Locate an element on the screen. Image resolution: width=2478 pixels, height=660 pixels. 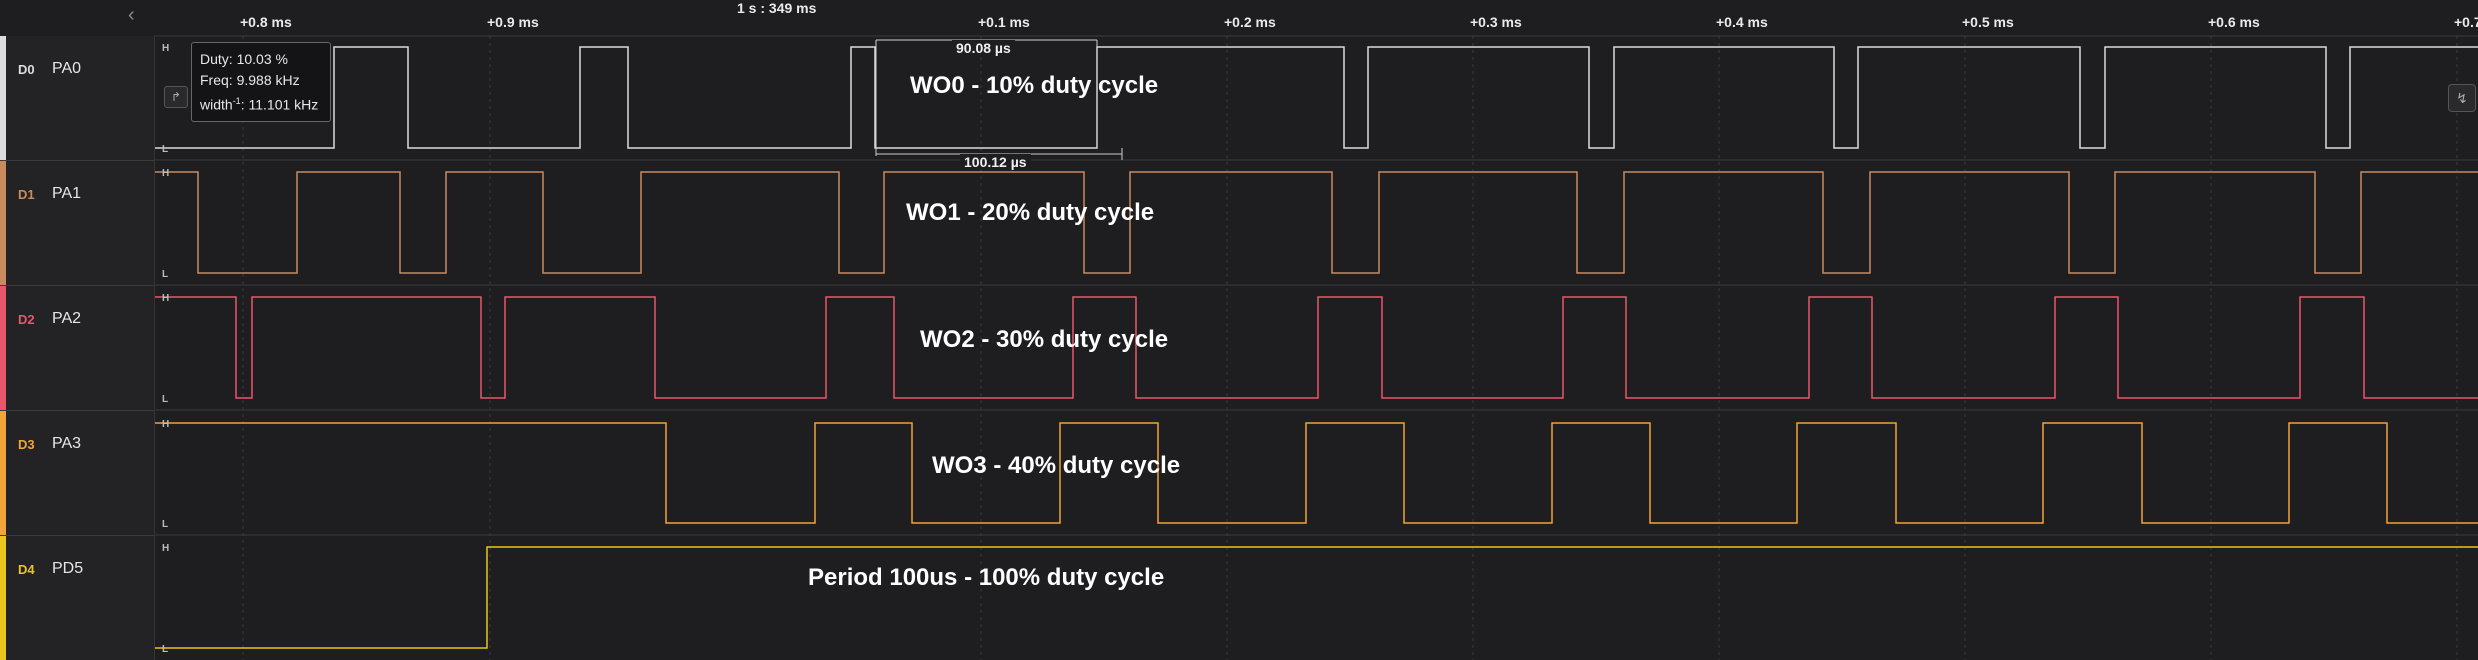
channel-name: PD5 is located at coordinates (68, 568).